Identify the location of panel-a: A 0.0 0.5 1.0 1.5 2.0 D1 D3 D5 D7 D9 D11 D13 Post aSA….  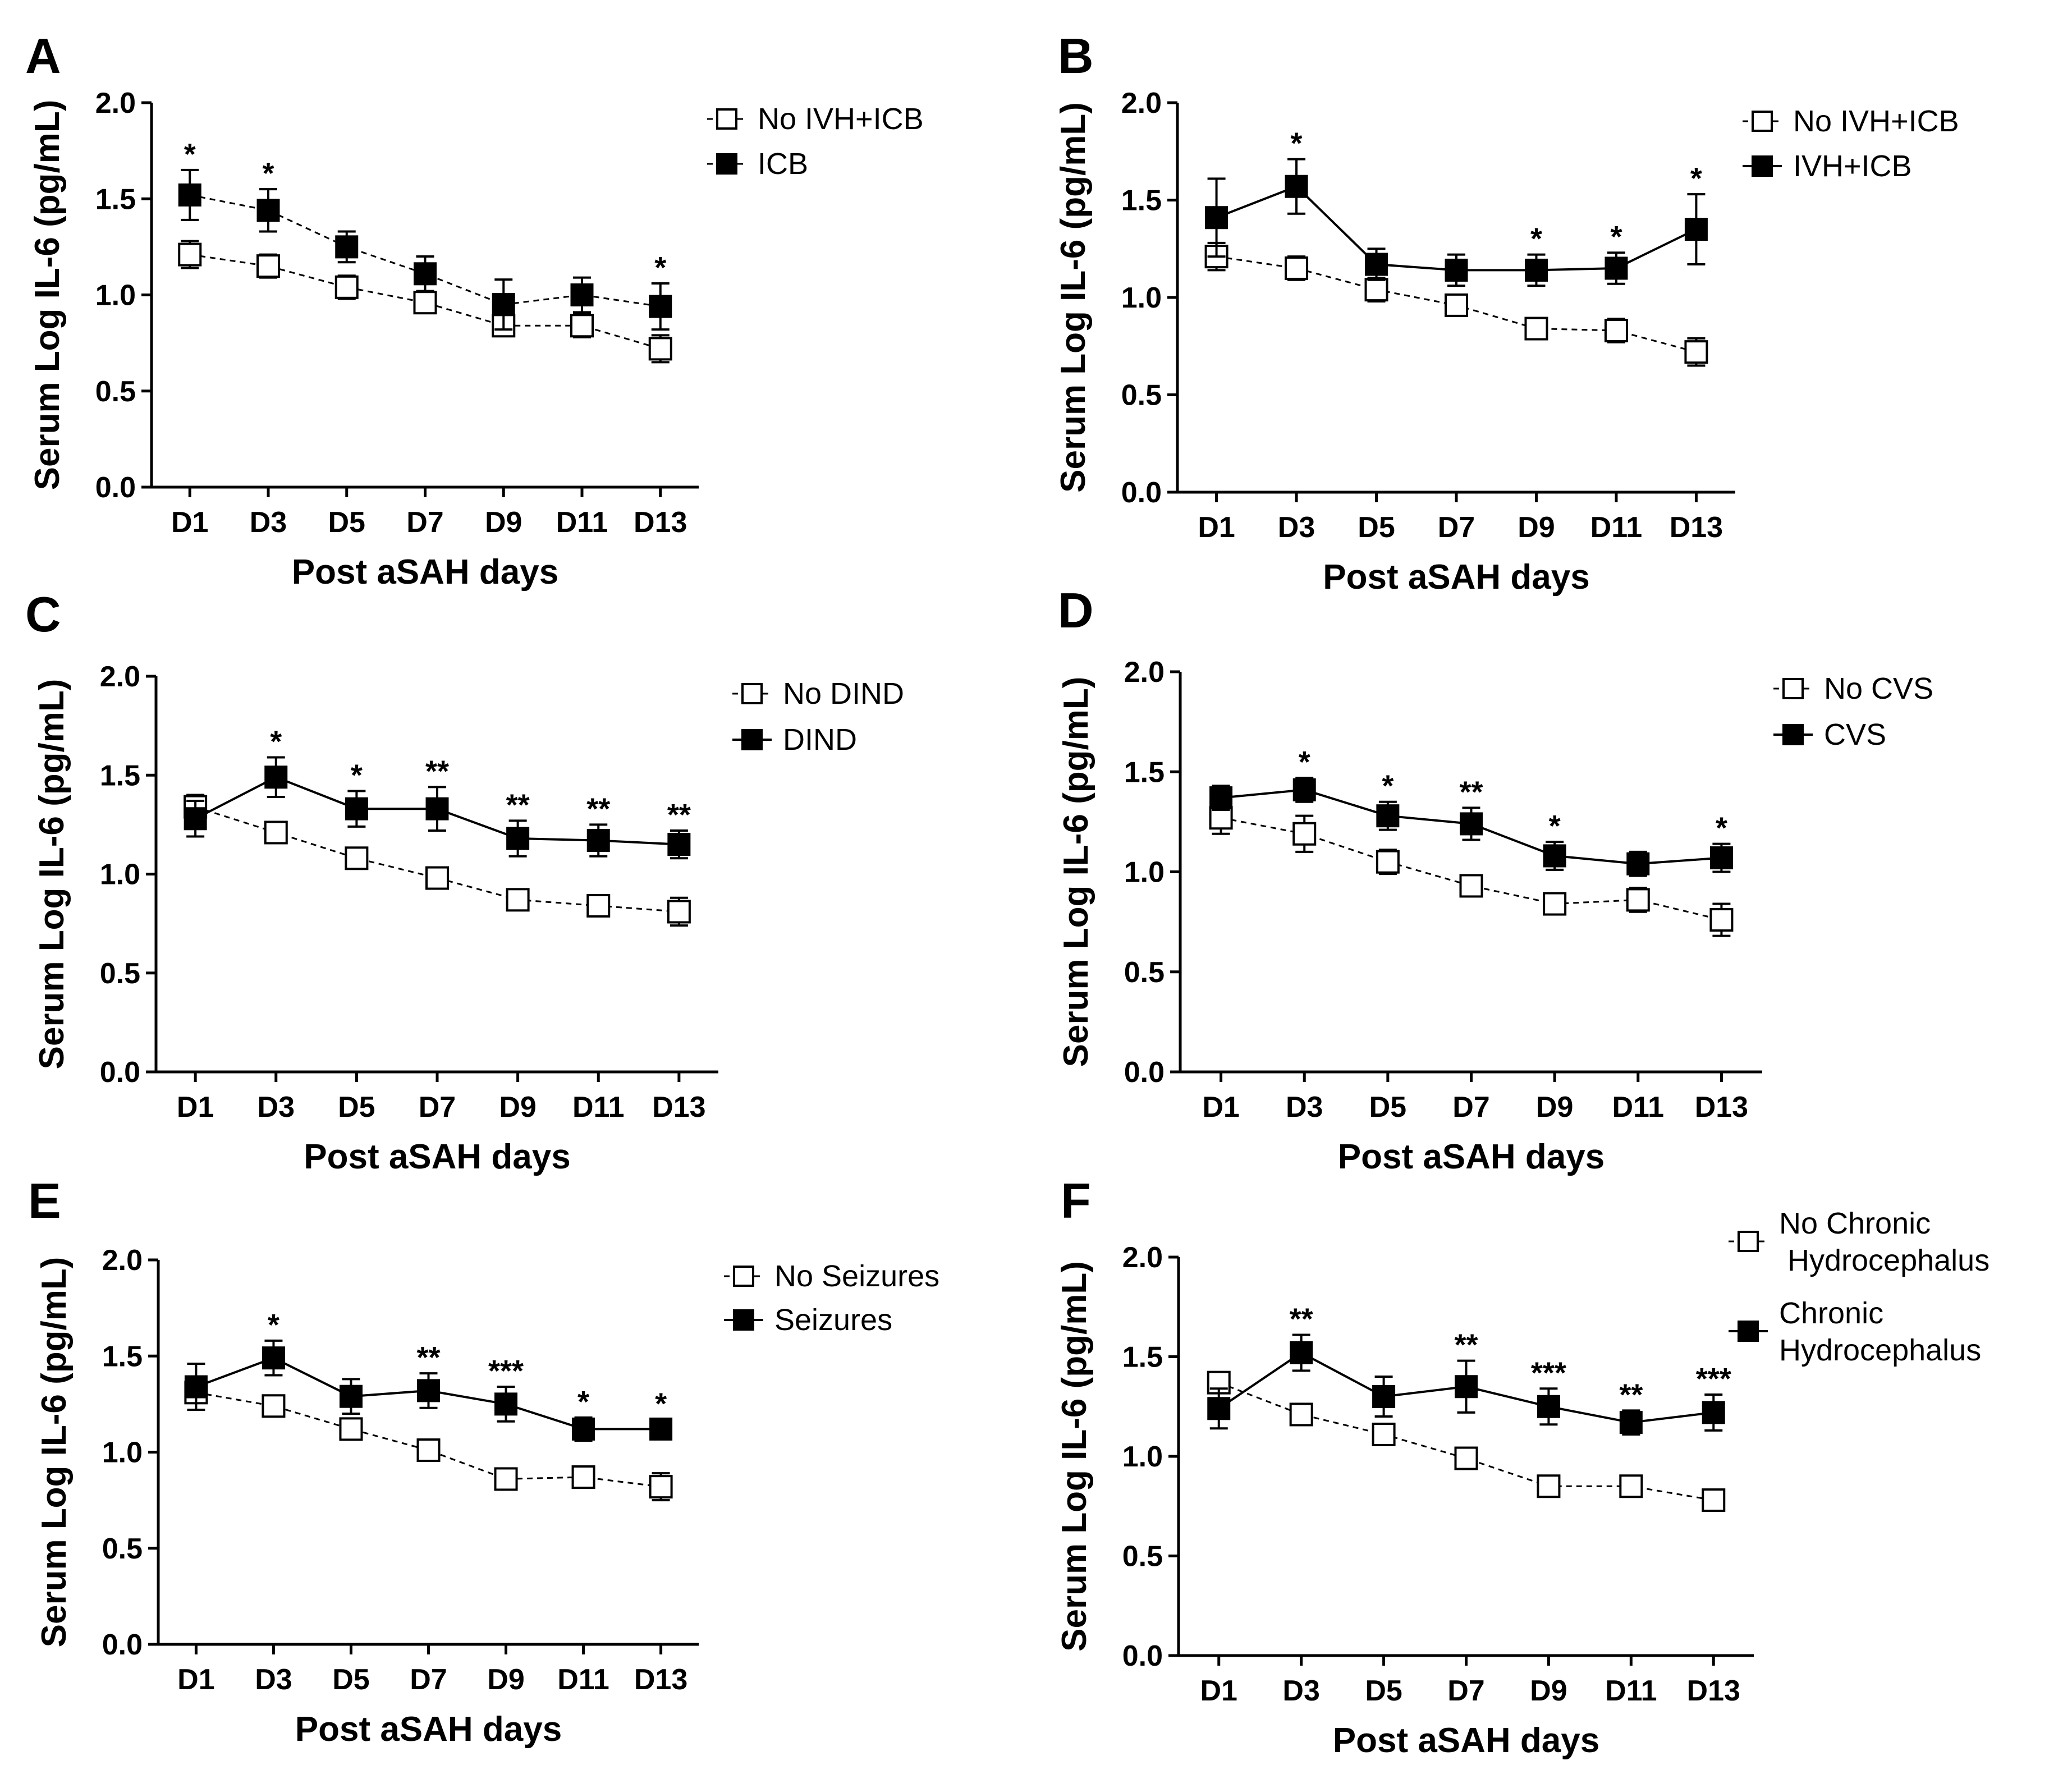
(475, 310).